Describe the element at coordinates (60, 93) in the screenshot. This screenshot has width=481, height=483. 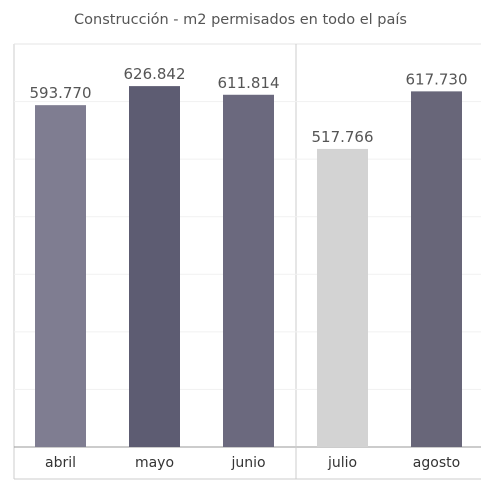
I see `value-label-abril: 593.770` at that location.